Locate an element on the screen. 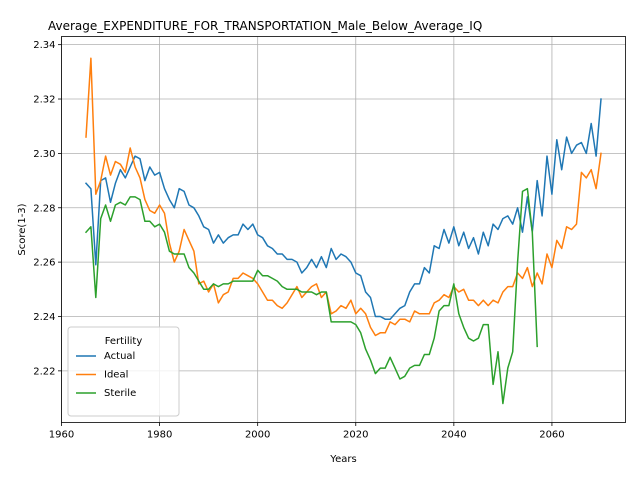  x-tick-label: 2060 is located at coordinates (551, 435).